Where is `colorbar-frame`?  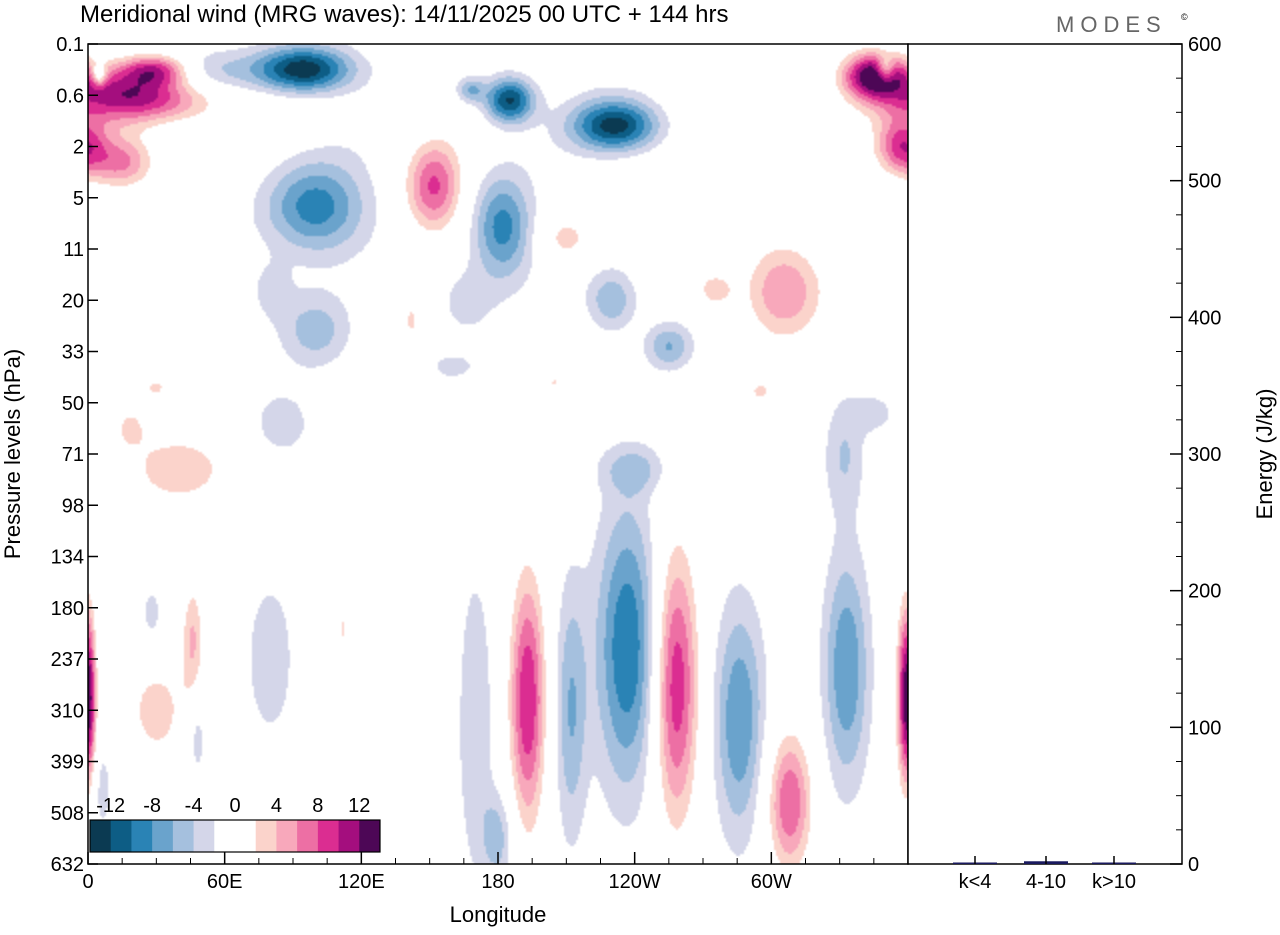 colorbar-frame is located at coordinates (235, 836).